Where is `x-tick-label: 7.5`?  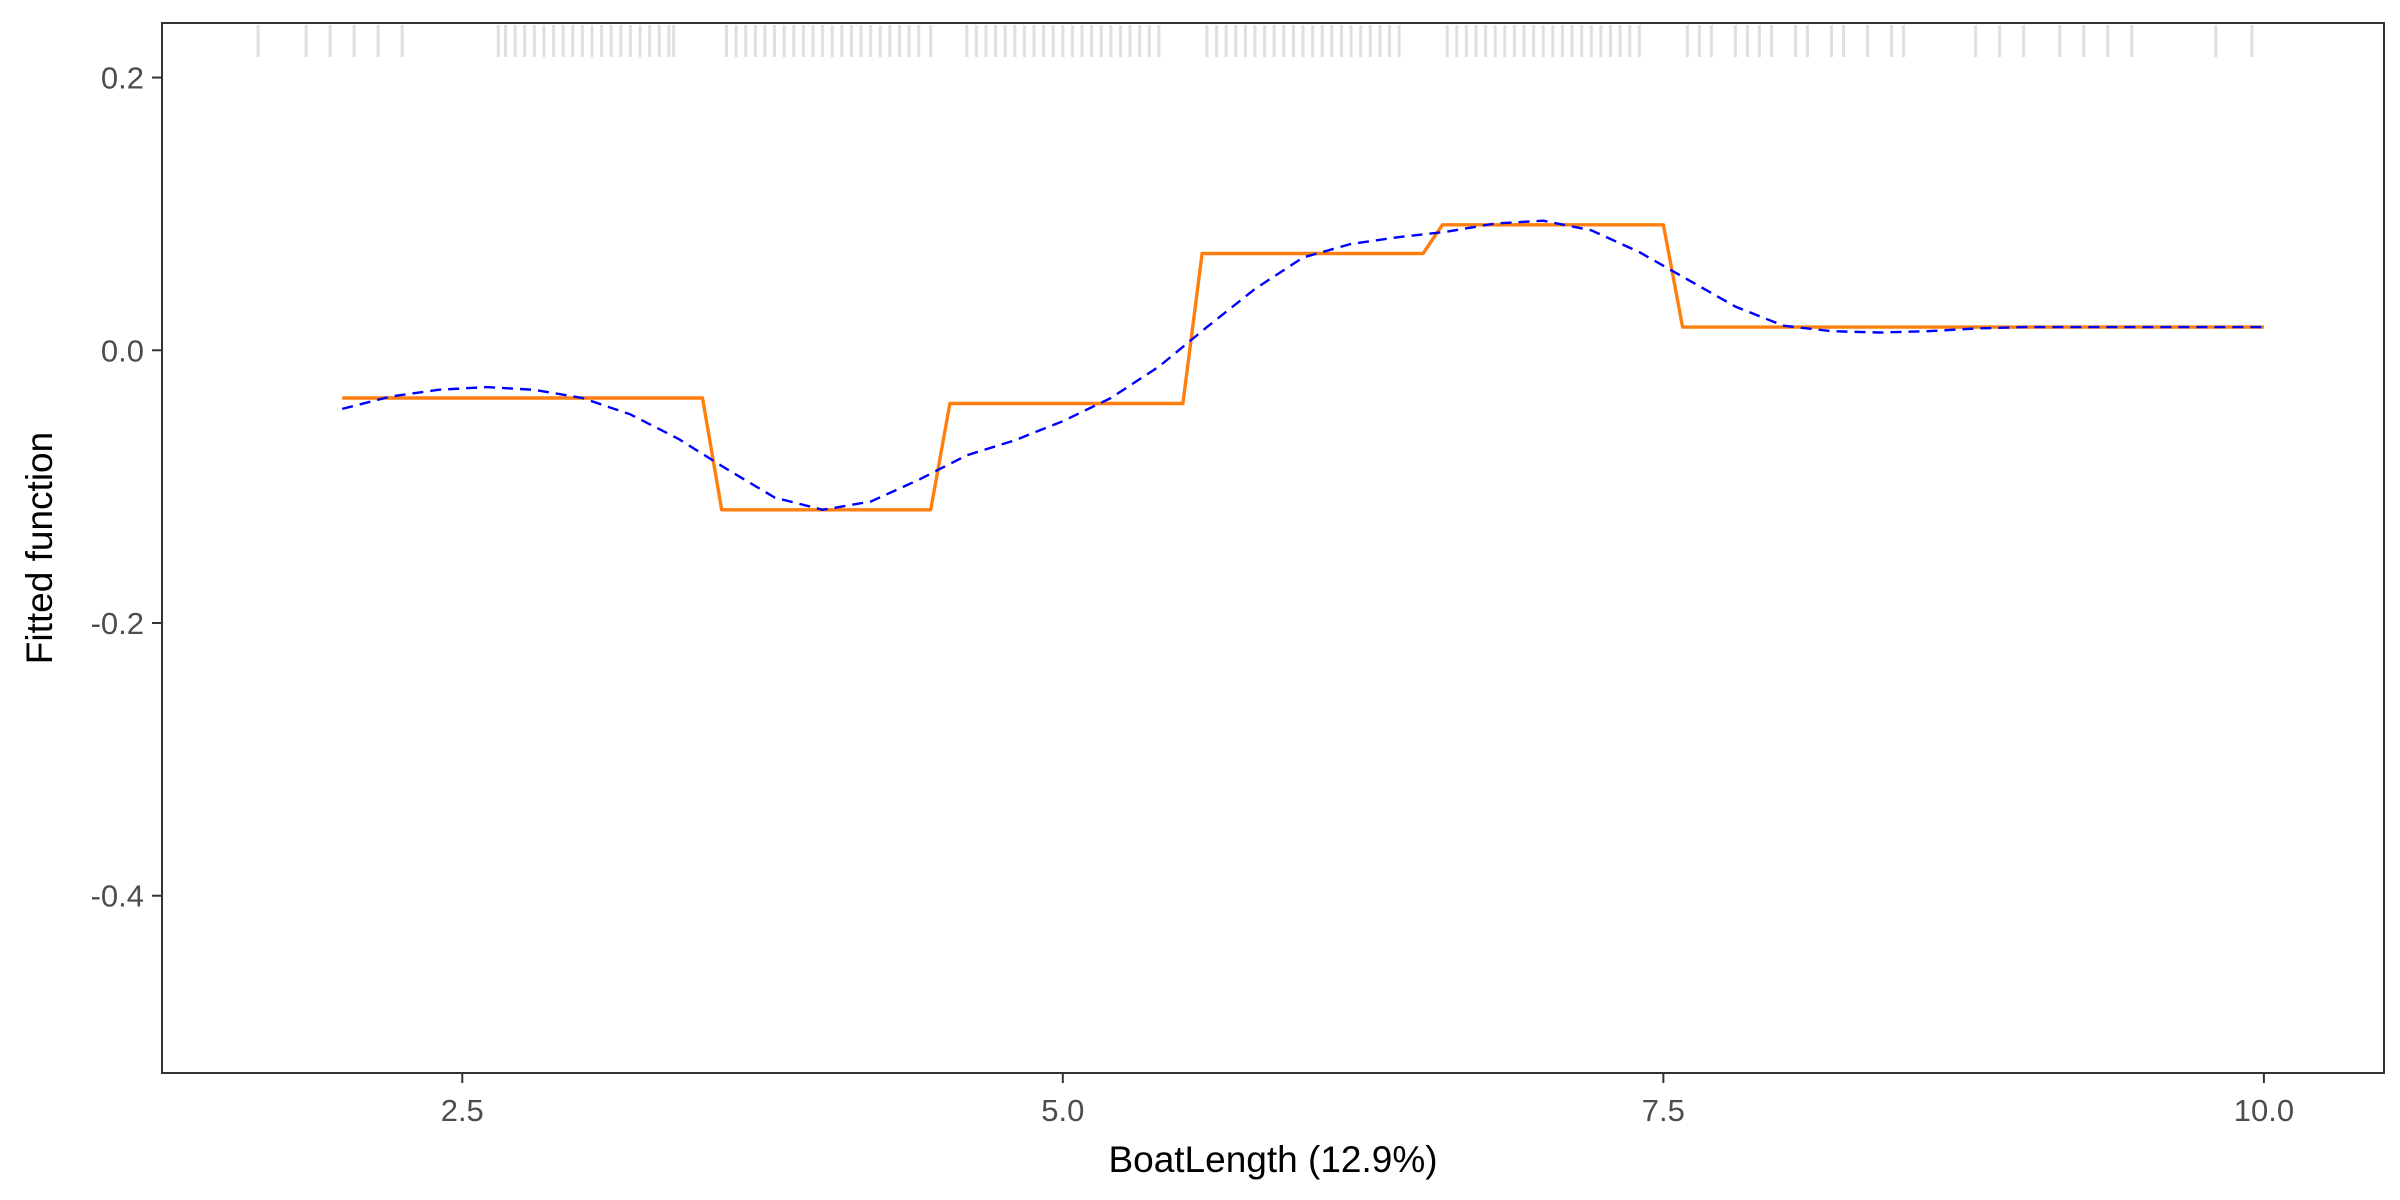
x-tick-label: 7.5 is located at coordinates (1663, 1110).